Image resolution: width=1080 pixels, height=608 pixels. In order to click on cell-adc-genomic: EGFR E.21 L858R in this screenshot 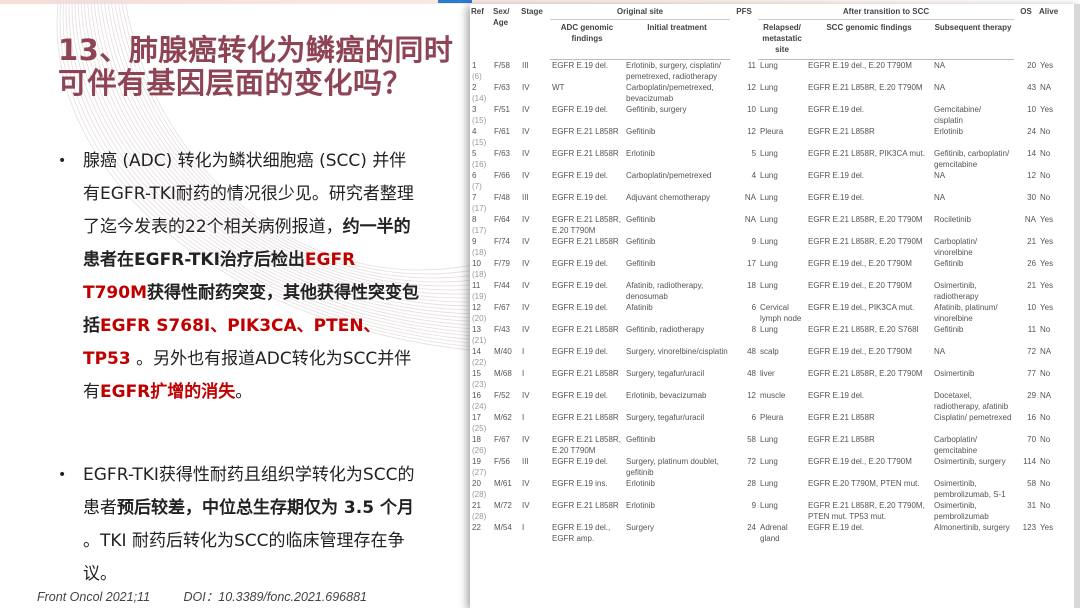, I will do `click(587, 511)`.